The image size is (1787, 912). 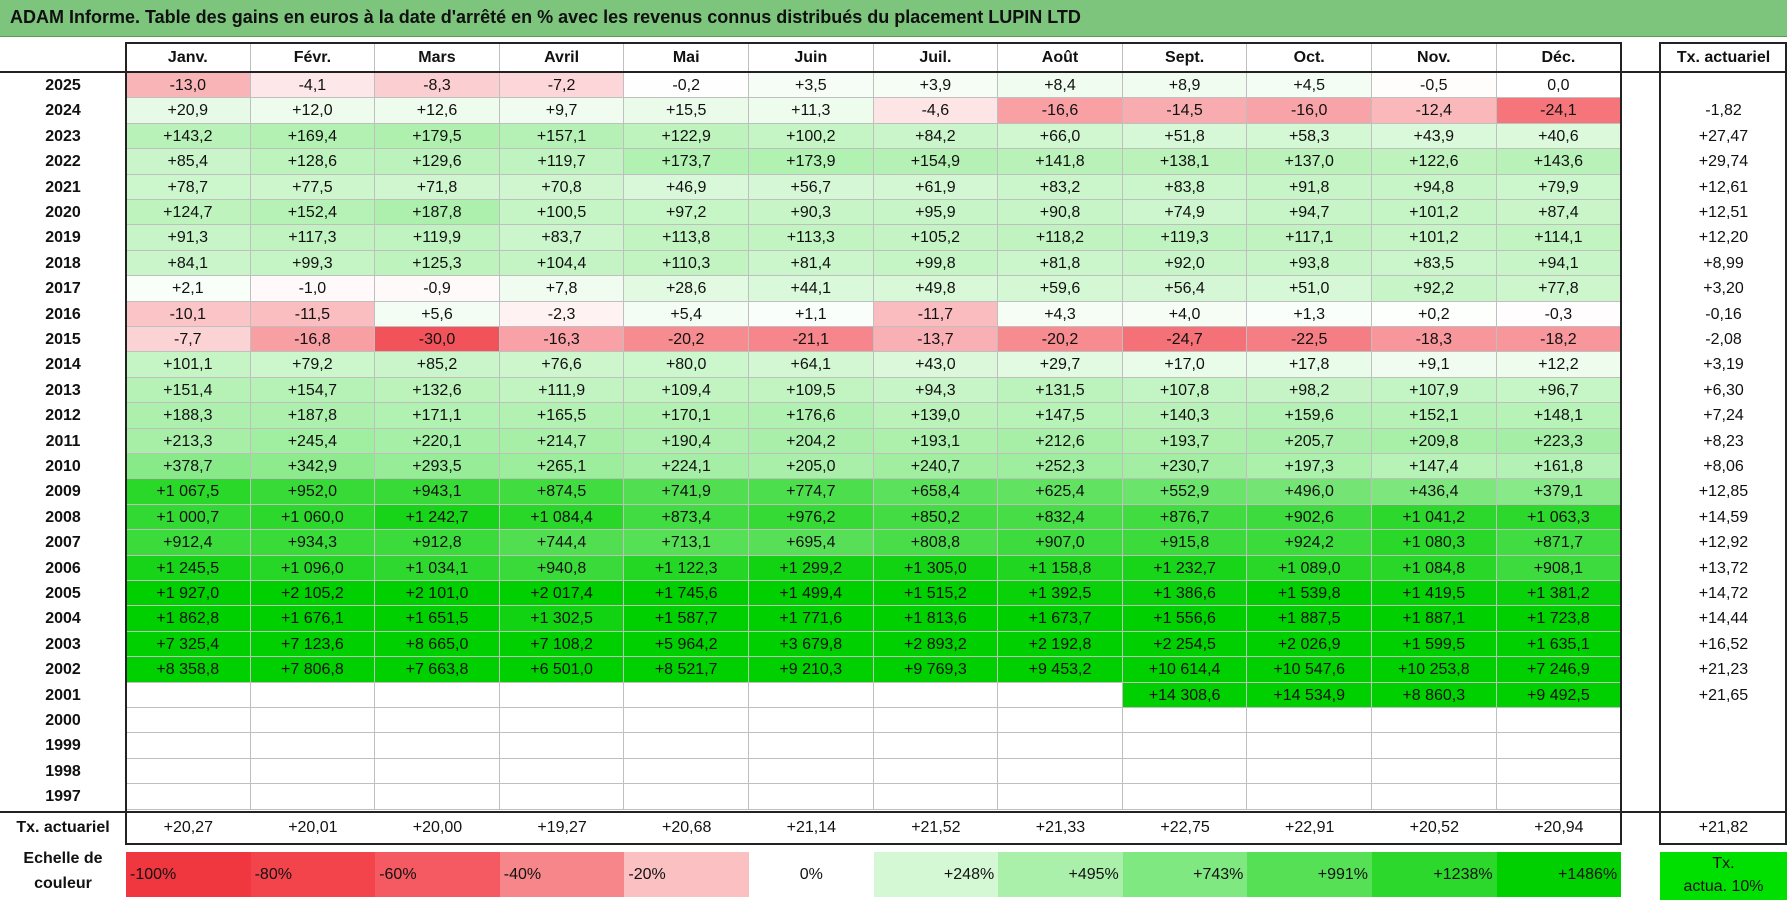 I want to click on gain-cell-2011-3: +220,1, so click(x=437, y=441).